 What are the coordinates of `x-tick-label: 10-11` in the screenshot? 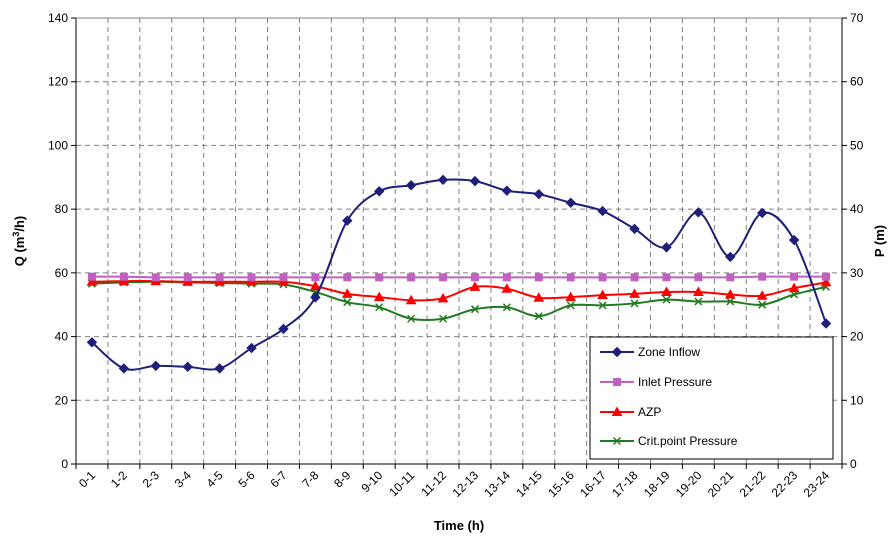 It's located at (401, 483).